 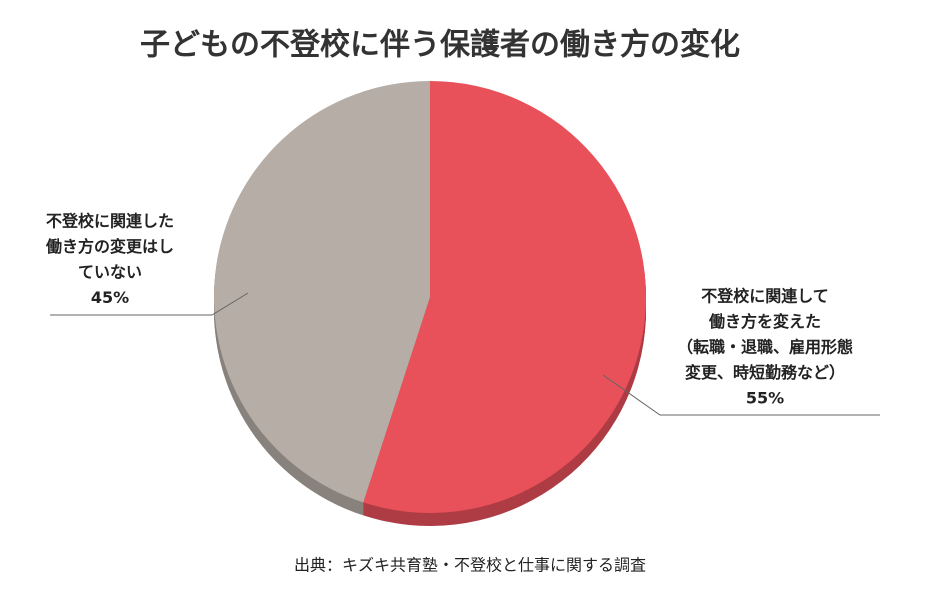 What do you see at coordinates (765, 398) in the screenshot?
I see `value-label: 55%` at bounding box center [765, 398].